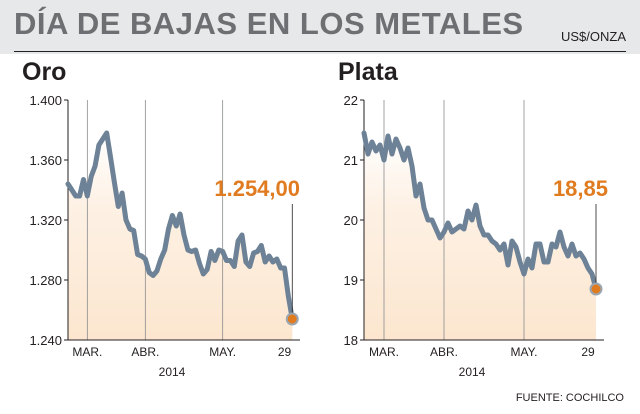 The height and width of the screenshot is (414, 640). Describe the element at coordinates (320, 51) in the screenshot. I see `header-rule` at that location.